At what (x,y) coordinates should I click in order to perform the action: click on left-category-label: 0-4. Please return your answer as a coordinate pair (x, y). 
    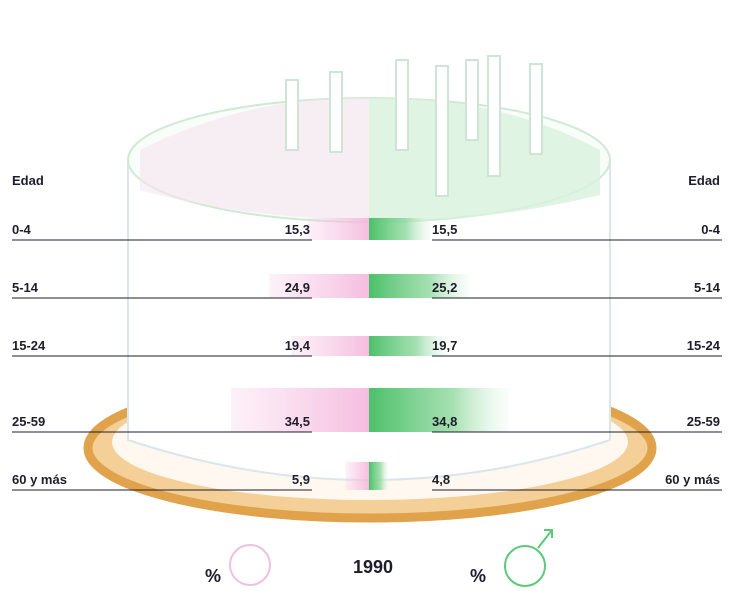
    Looking at the image, I should click on (22, 229).